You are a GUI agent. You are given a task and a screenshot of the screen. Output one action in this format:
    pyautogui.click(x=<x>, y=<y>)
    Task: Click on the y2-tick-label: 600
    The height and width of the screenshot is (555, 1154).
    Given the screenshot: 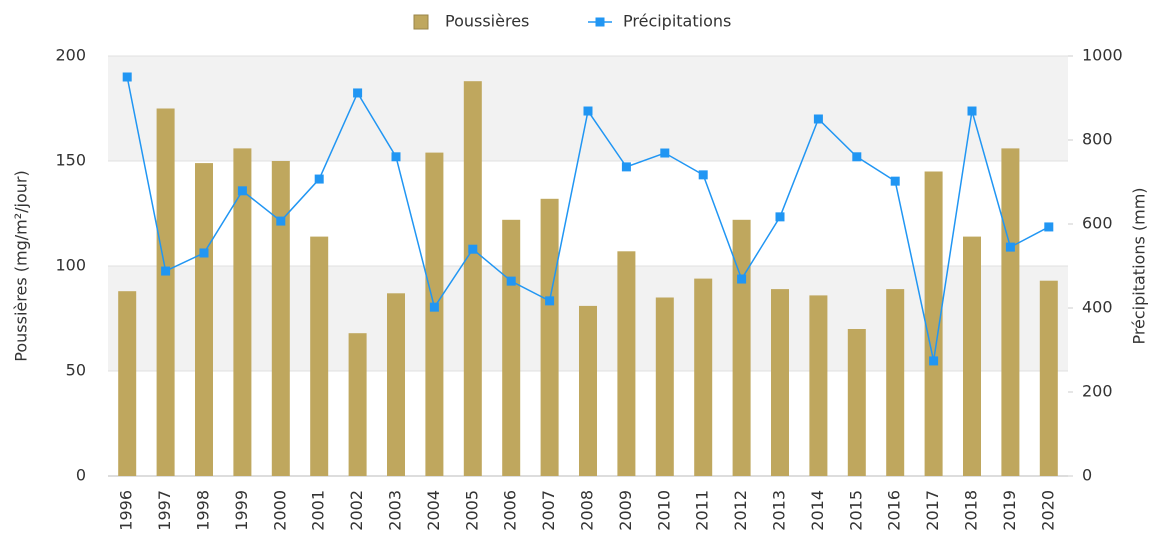 What is the action you would take?
    pyautogui.click(x=1097, y=223)
    